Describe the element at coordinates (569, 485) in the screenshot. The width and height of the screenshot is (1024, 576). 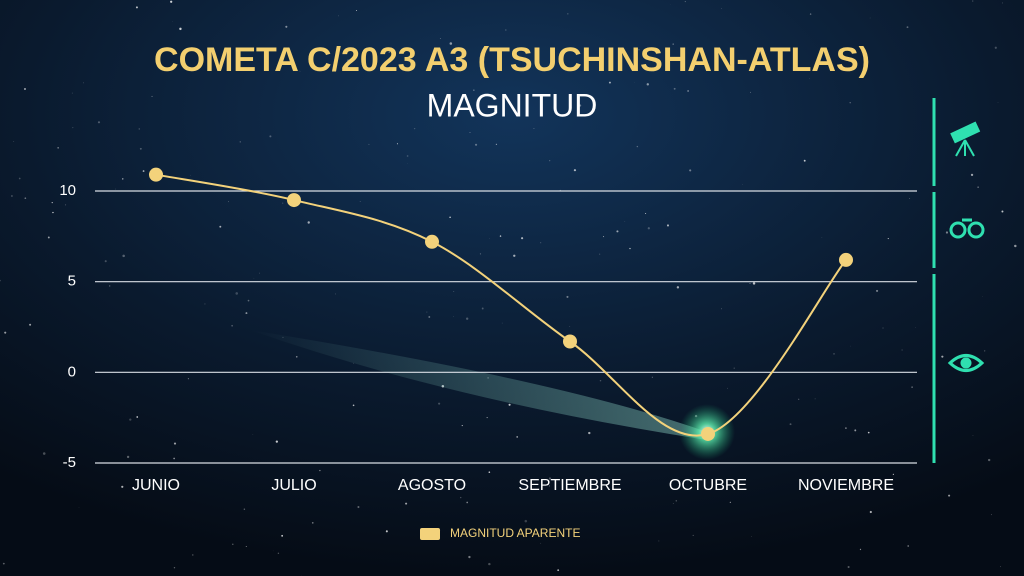
I see `x-tick-label: SEPTIEMBRE` at that location.